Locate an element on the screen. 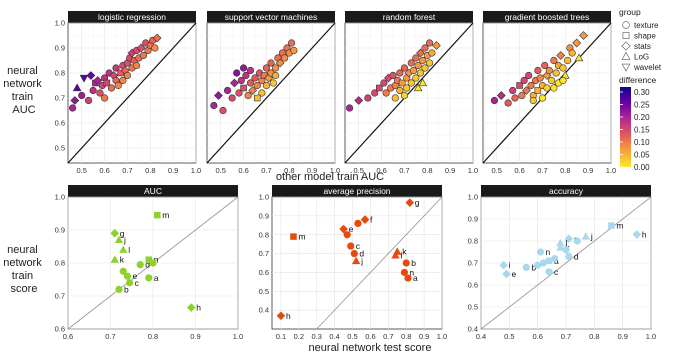 The width and height of the screenshot is (680, 354). point-label: c is located at coordinates (556, 272).